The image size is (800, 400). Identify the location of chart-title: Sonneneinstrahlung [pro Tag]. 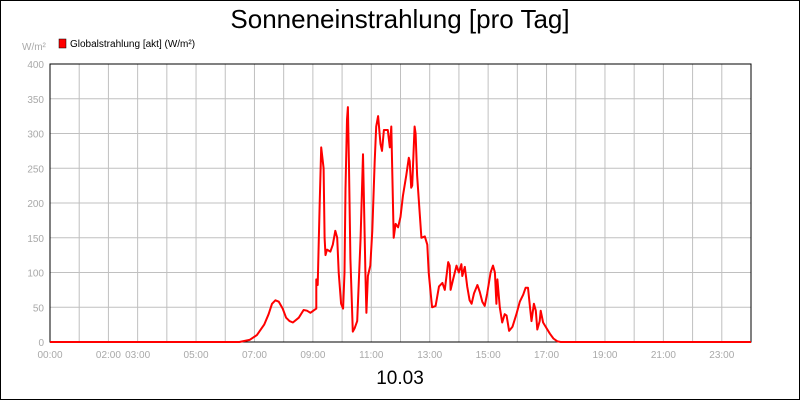
(400, 19).